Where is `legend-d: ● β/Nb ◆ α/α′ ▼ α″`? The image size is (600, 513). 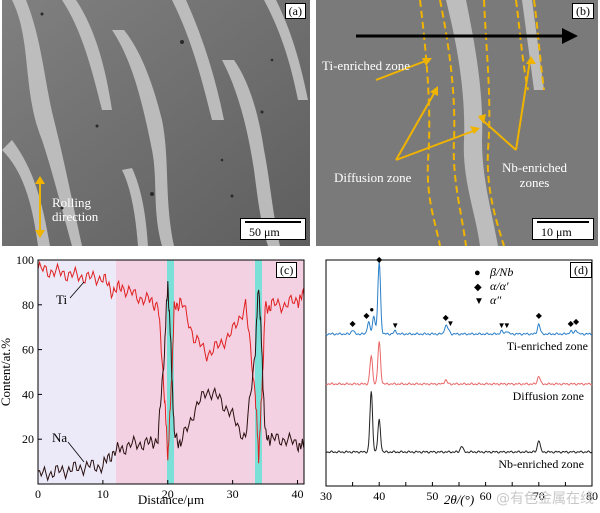 legend-d: ● β/Nb ◆ α/α′ ▼ α″ is located at coordinates (493, 286).